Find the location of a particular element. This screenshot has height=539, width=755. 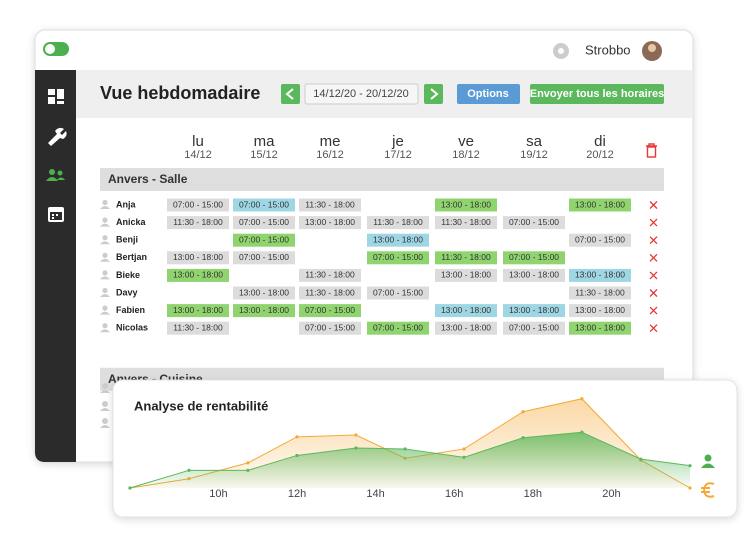

x-tick-label: 10h is located at coordinates (218, 494).